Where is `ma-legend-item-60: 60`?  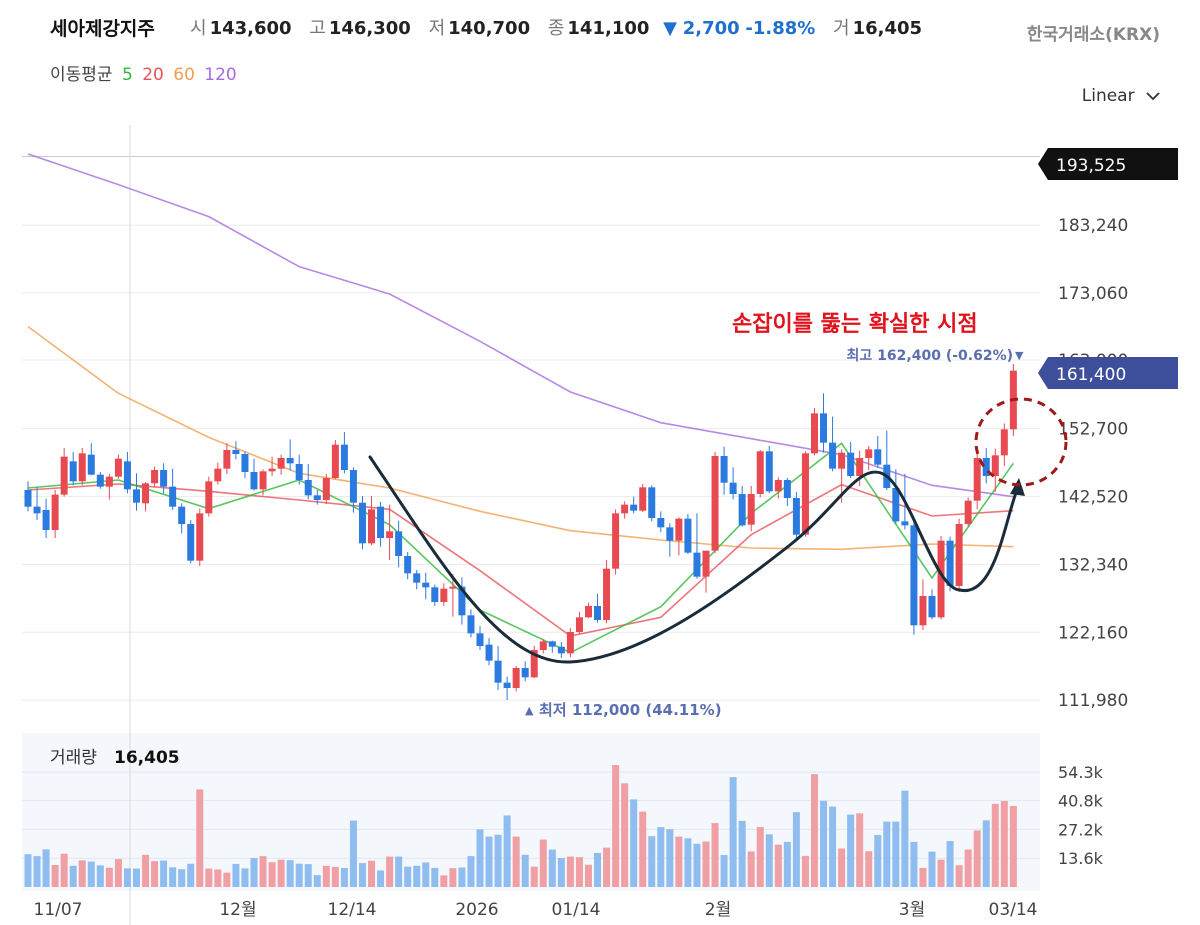
ma-legend-item-60: 60 is located at coordinates (184, 75).